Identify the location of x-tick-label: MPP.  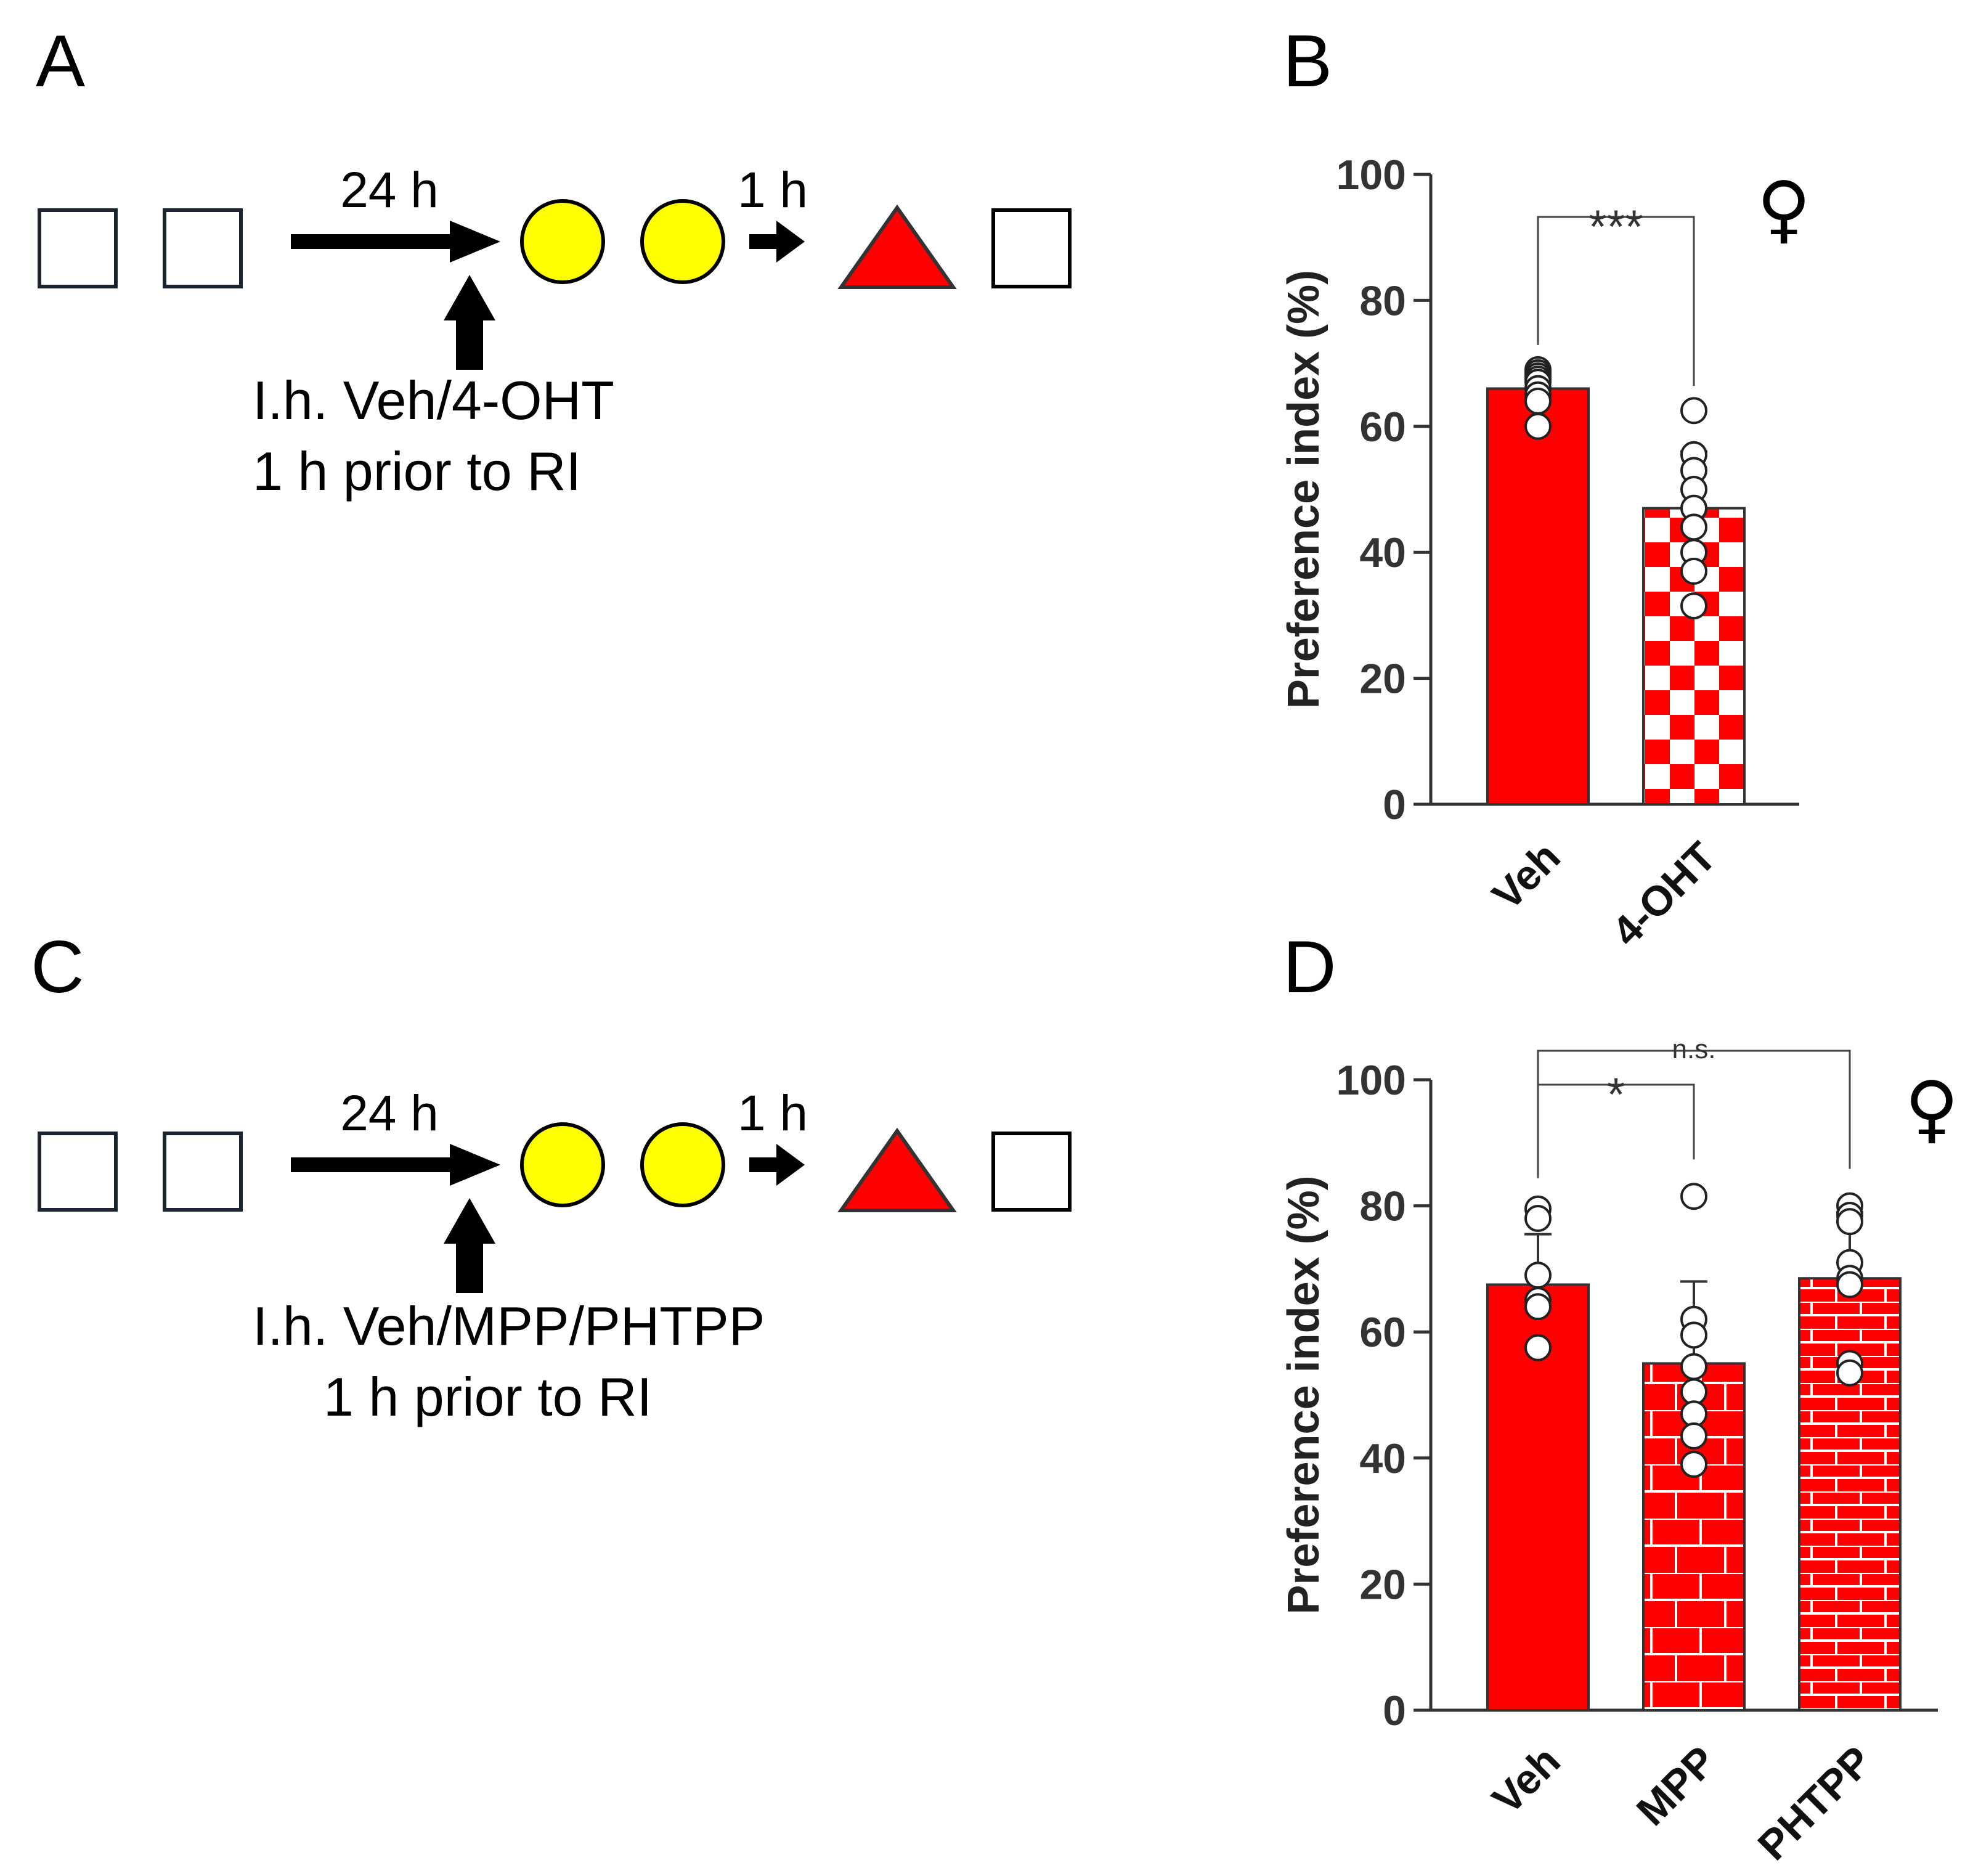
(1676, 1786).